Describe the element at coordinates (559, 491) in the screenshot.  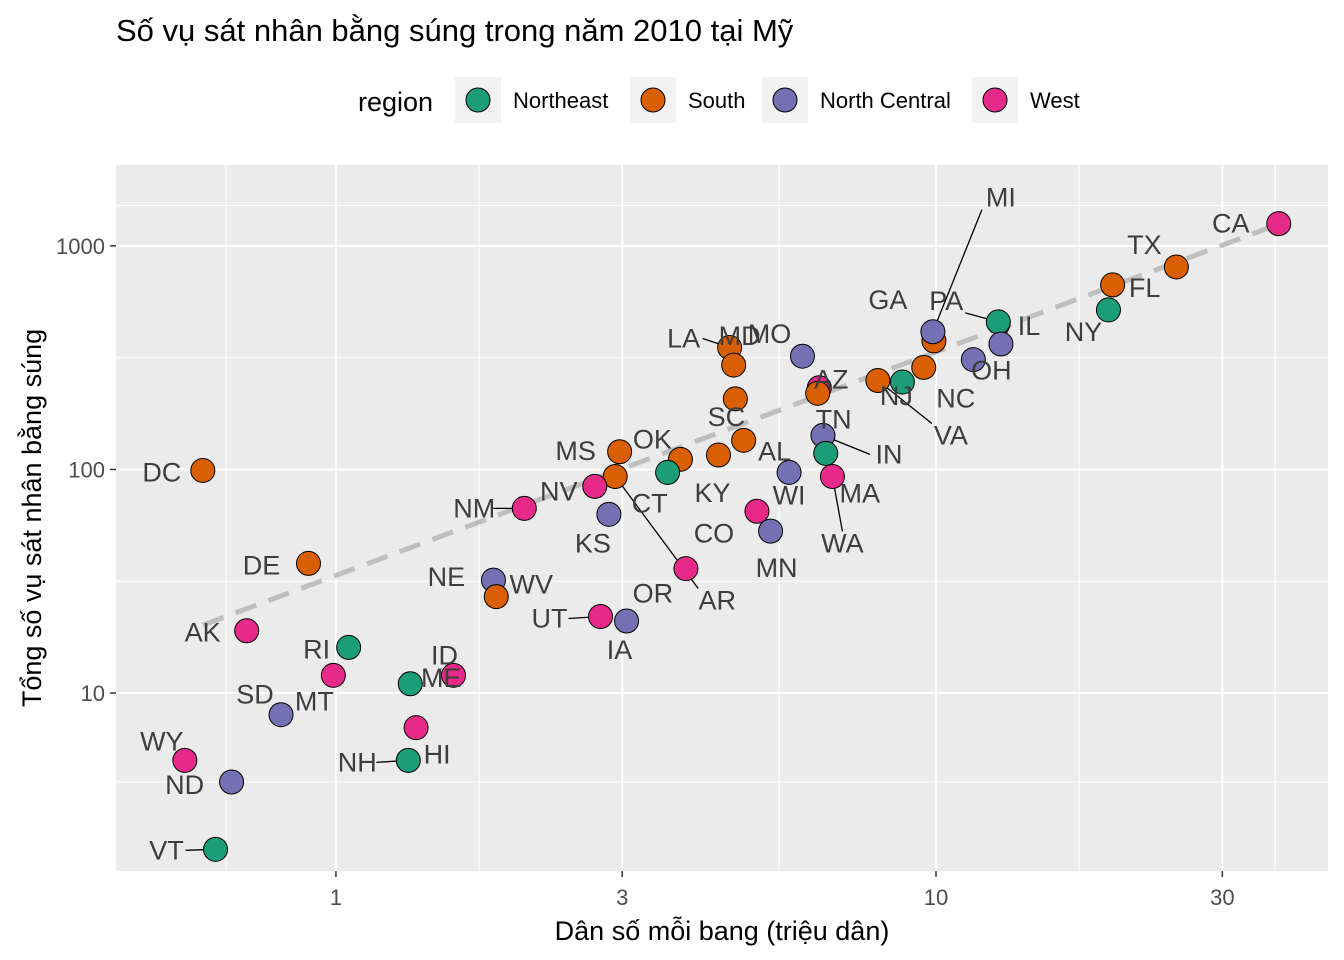
I see `point-label-nv: NV` at that location.